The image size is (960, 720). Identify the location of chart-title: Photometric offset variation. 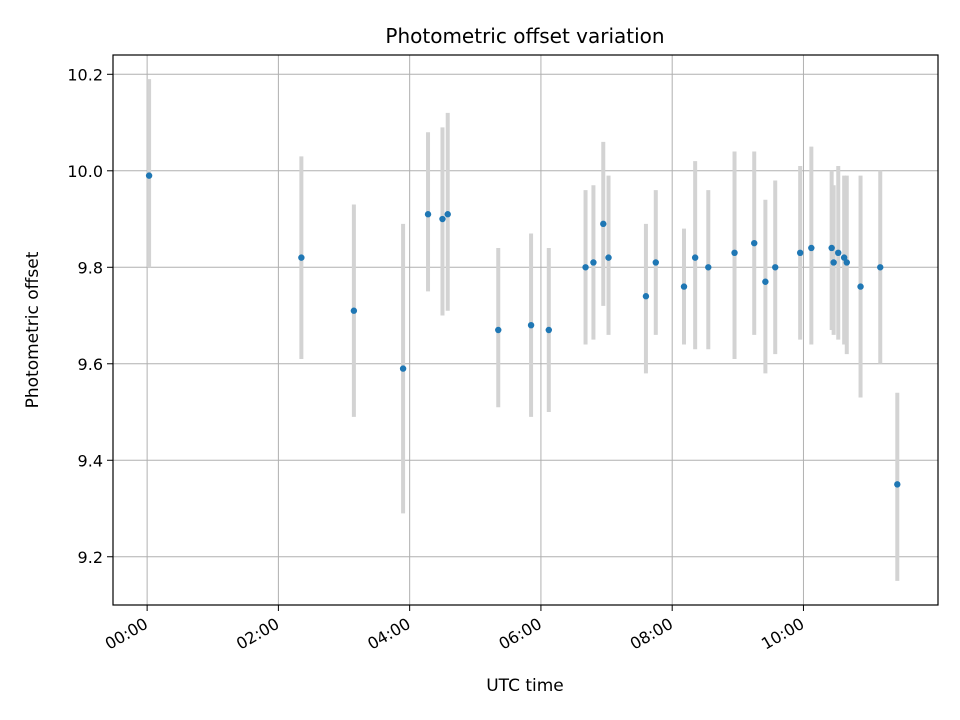
(524, 36).